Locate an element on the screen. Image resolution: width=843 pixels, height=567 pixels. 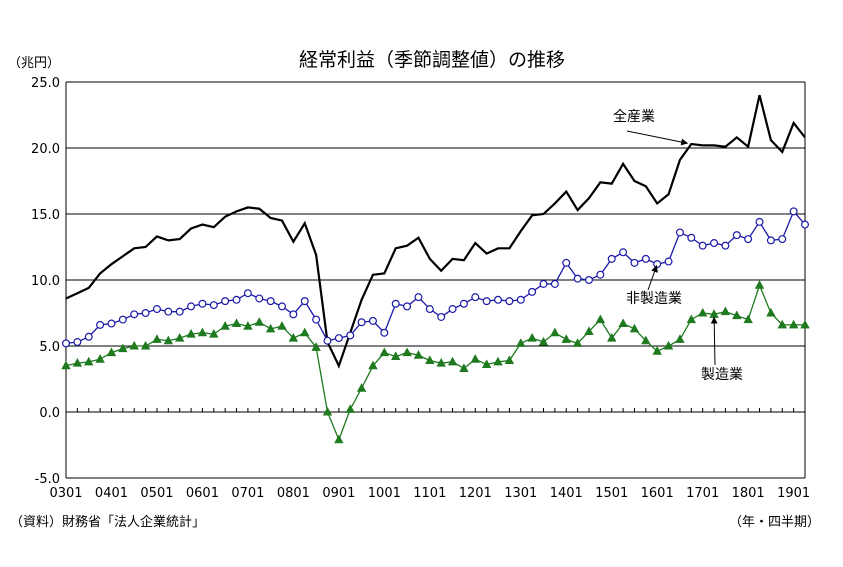
x-tick-label: 1801 is located at coordinates (748, 493).